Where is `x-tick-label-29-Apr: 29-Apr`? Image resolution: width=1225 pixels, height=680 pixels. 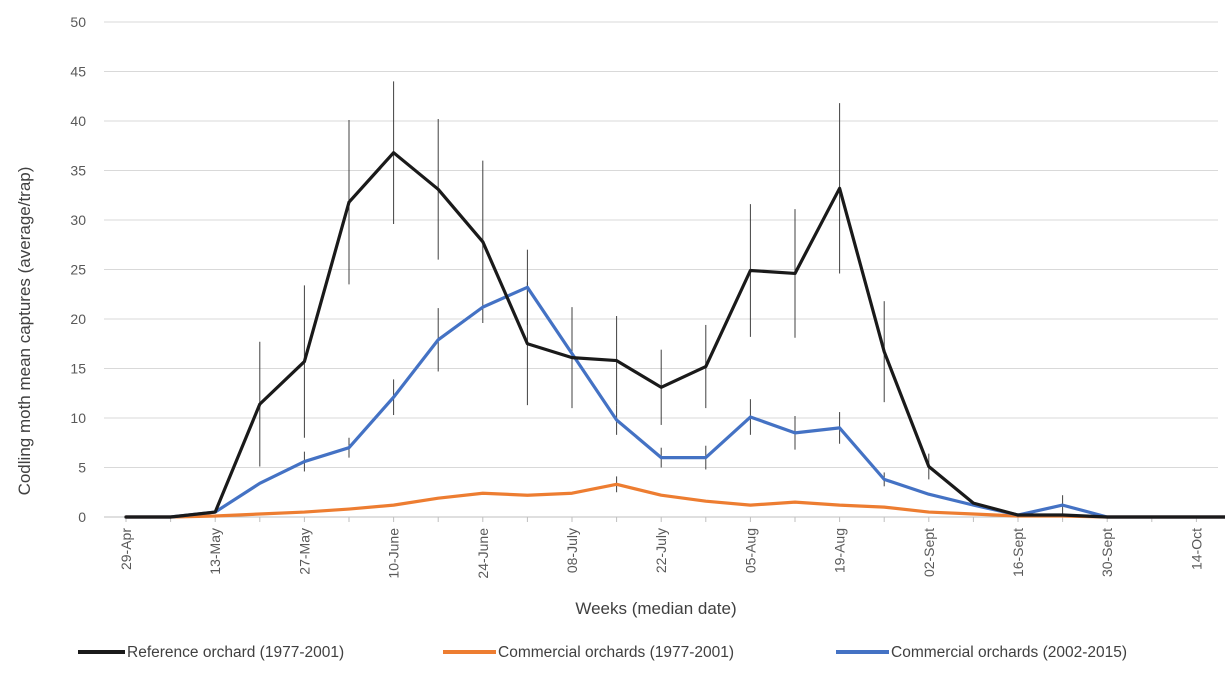
x-tick-label-29-Apr: 29-Apr is located at coordinates (126, 549).